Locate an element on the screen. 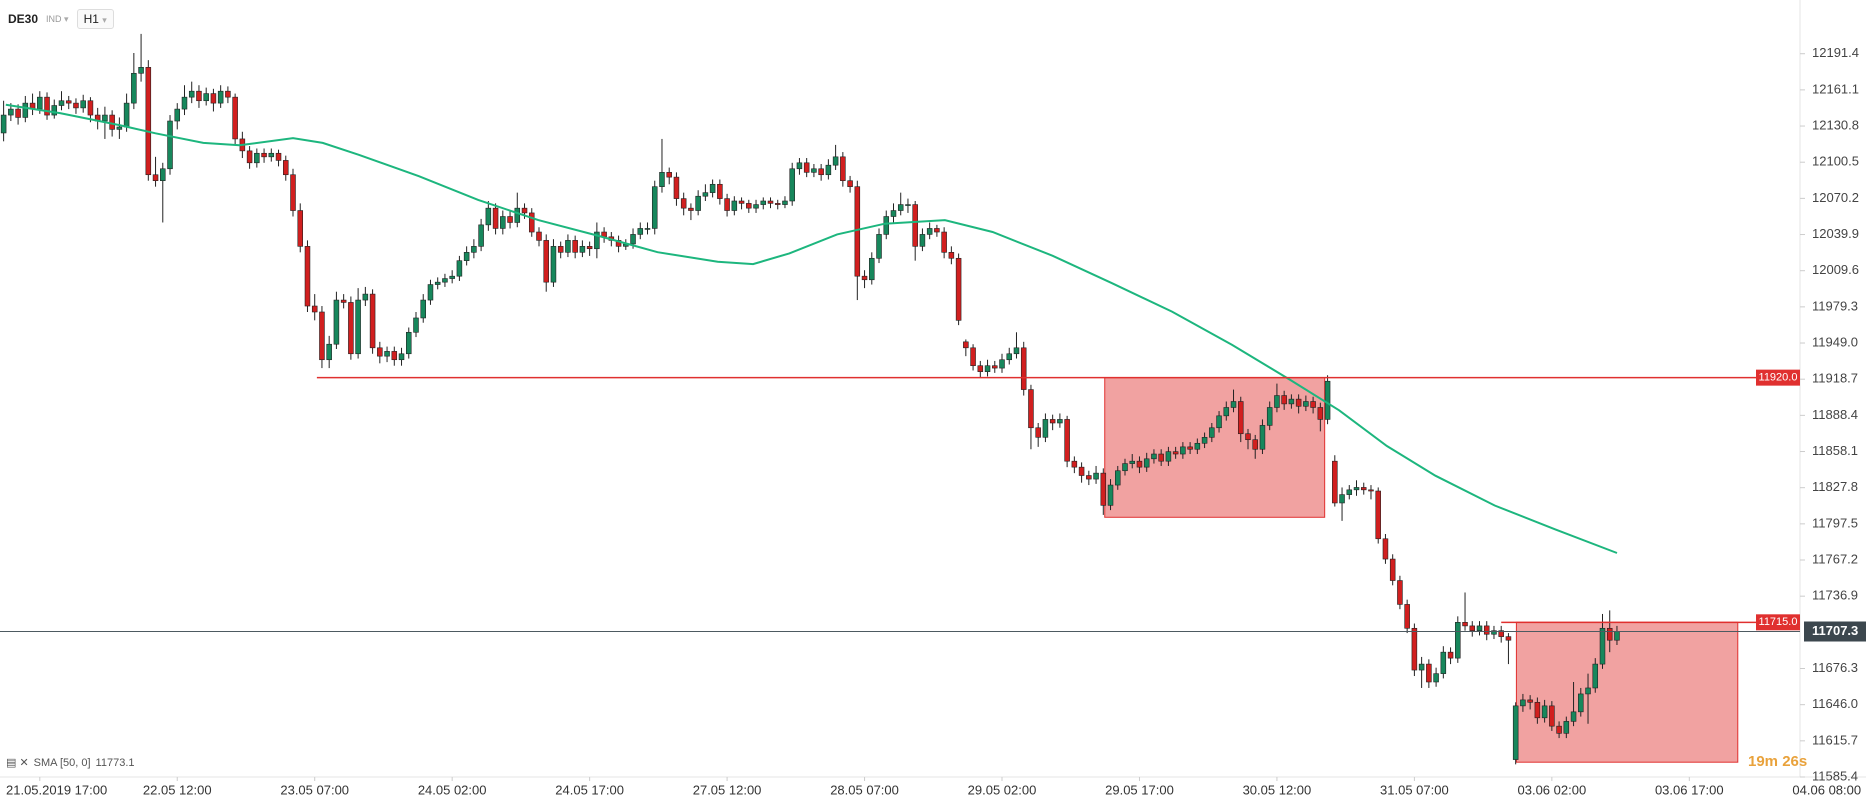  level-label: 11715.0 is located at coordinates (1778, 622).